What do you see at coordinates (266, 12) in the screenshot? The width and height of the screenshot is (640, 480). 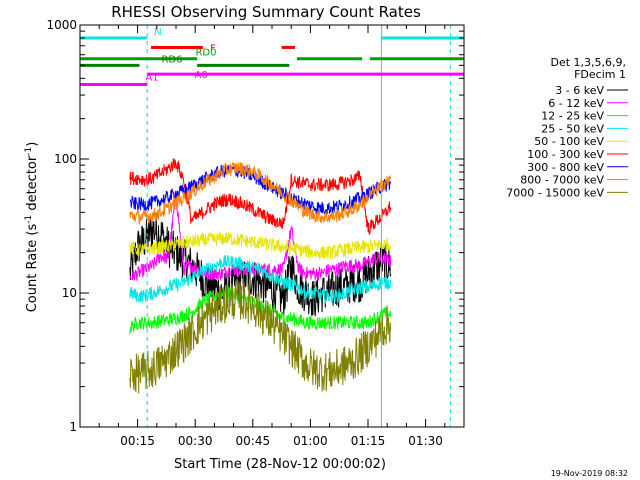 I see `chart-title: RHESSI Observing Summary Count Rates` at bounding box center [266, 12].